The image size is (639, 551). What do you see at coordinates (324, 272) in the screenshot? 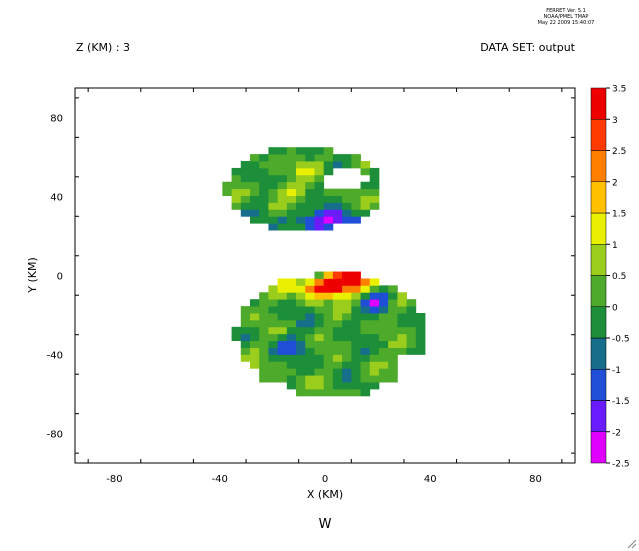
I see `heatmap-cells` at bounding box center [324, 272].